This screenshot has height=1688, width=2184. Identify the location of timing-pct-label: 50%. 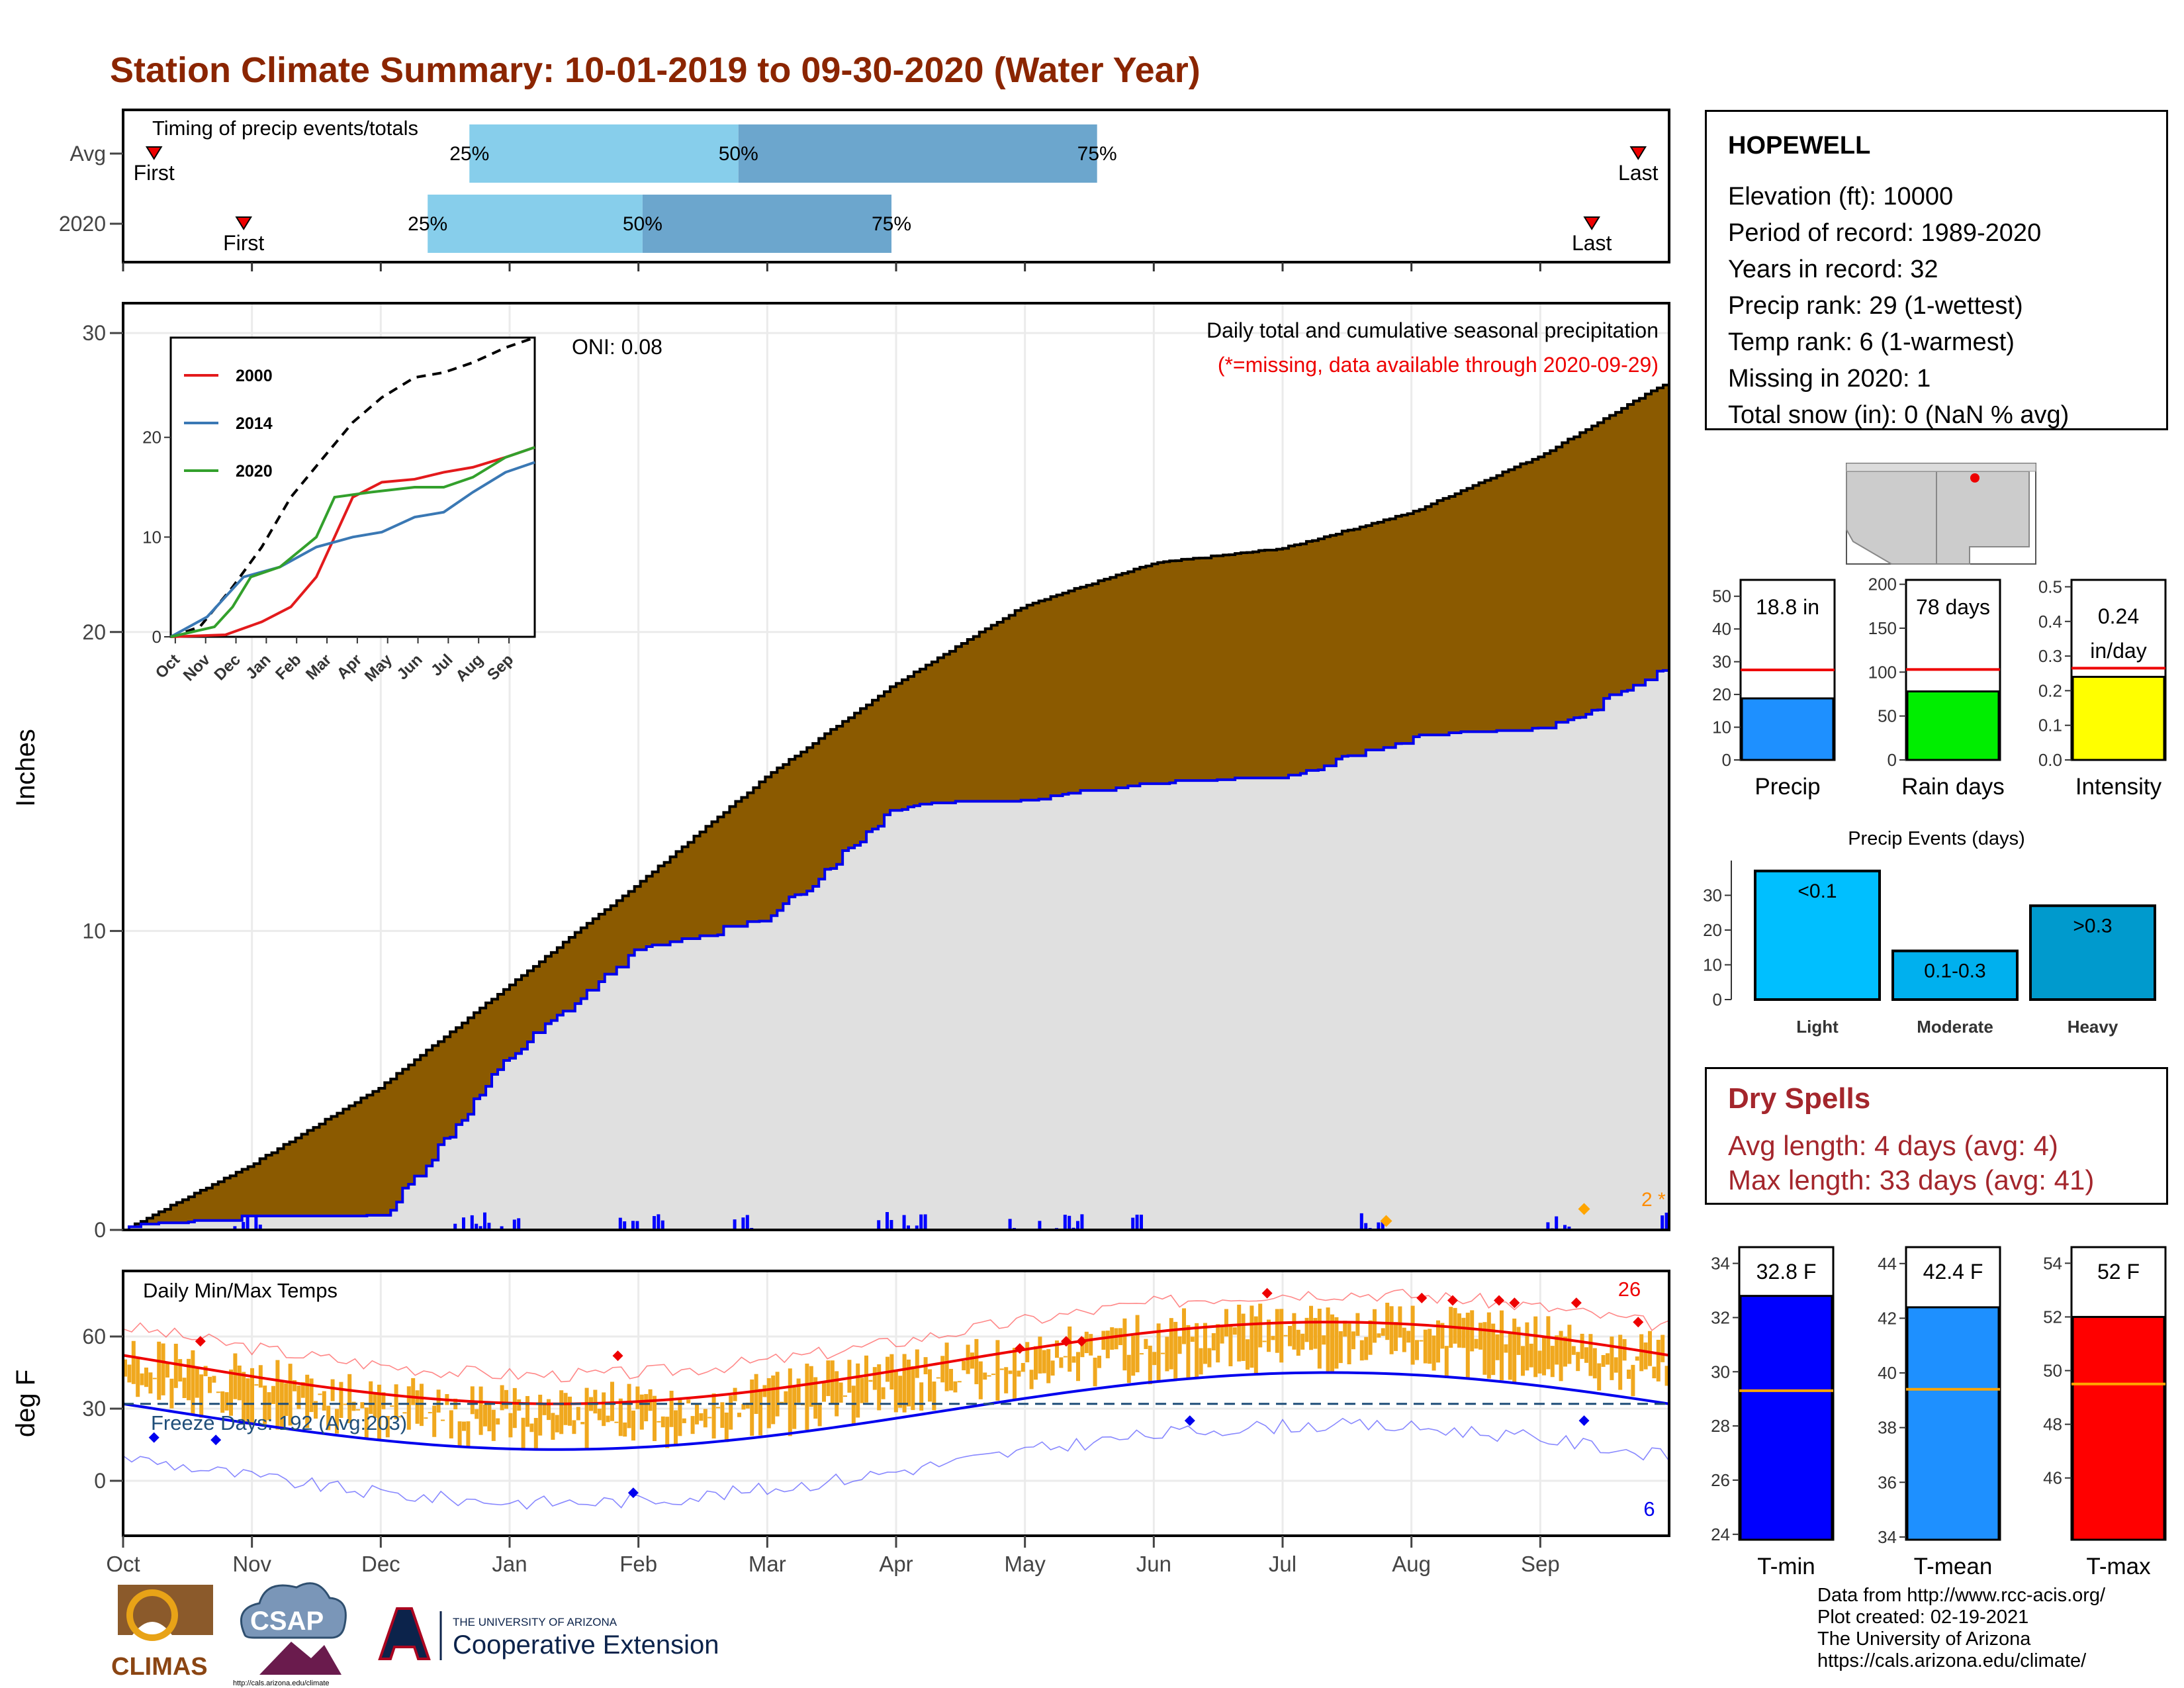
(738, 154).